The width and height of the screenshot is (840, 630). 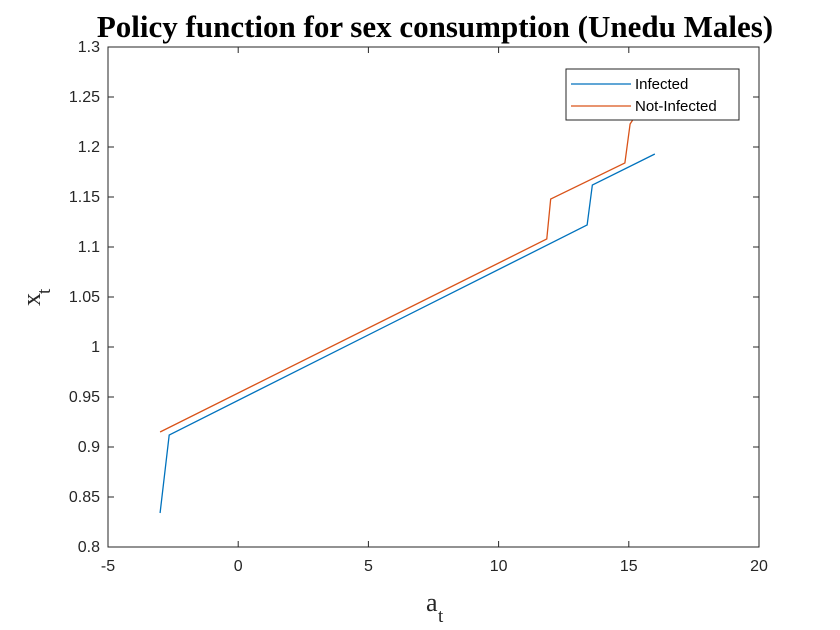 What do you see at coordinates (676, 106) in the screenshot?
I see `legend-label-not-infected: Not-Infected` at bounding box center [676, 106].